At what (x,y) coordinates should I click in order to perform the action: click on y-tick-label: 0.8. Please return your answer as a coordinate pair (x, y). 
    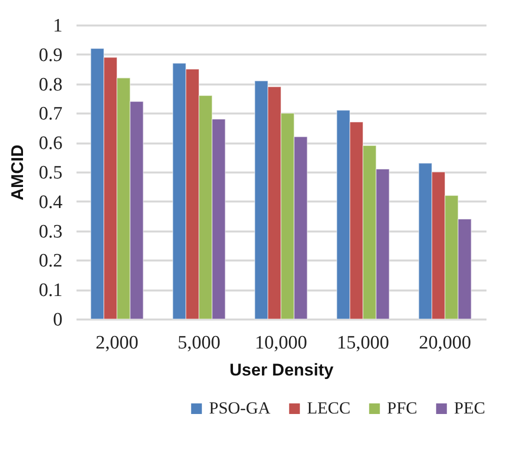
    Looking at the image, I should click on (50, 85).